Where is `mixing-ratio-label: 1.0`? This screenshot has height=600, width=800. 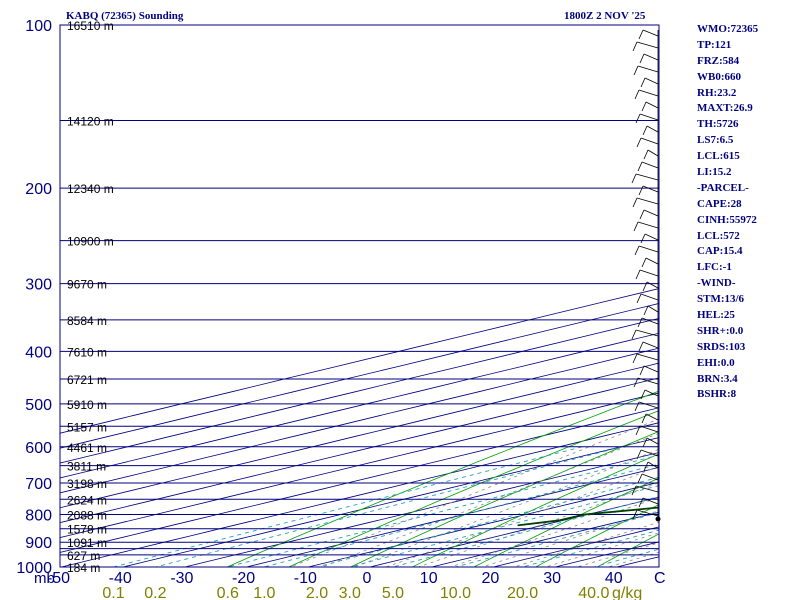 mixing-ratio-label: 1.0 is located at coordinates (264, 592).